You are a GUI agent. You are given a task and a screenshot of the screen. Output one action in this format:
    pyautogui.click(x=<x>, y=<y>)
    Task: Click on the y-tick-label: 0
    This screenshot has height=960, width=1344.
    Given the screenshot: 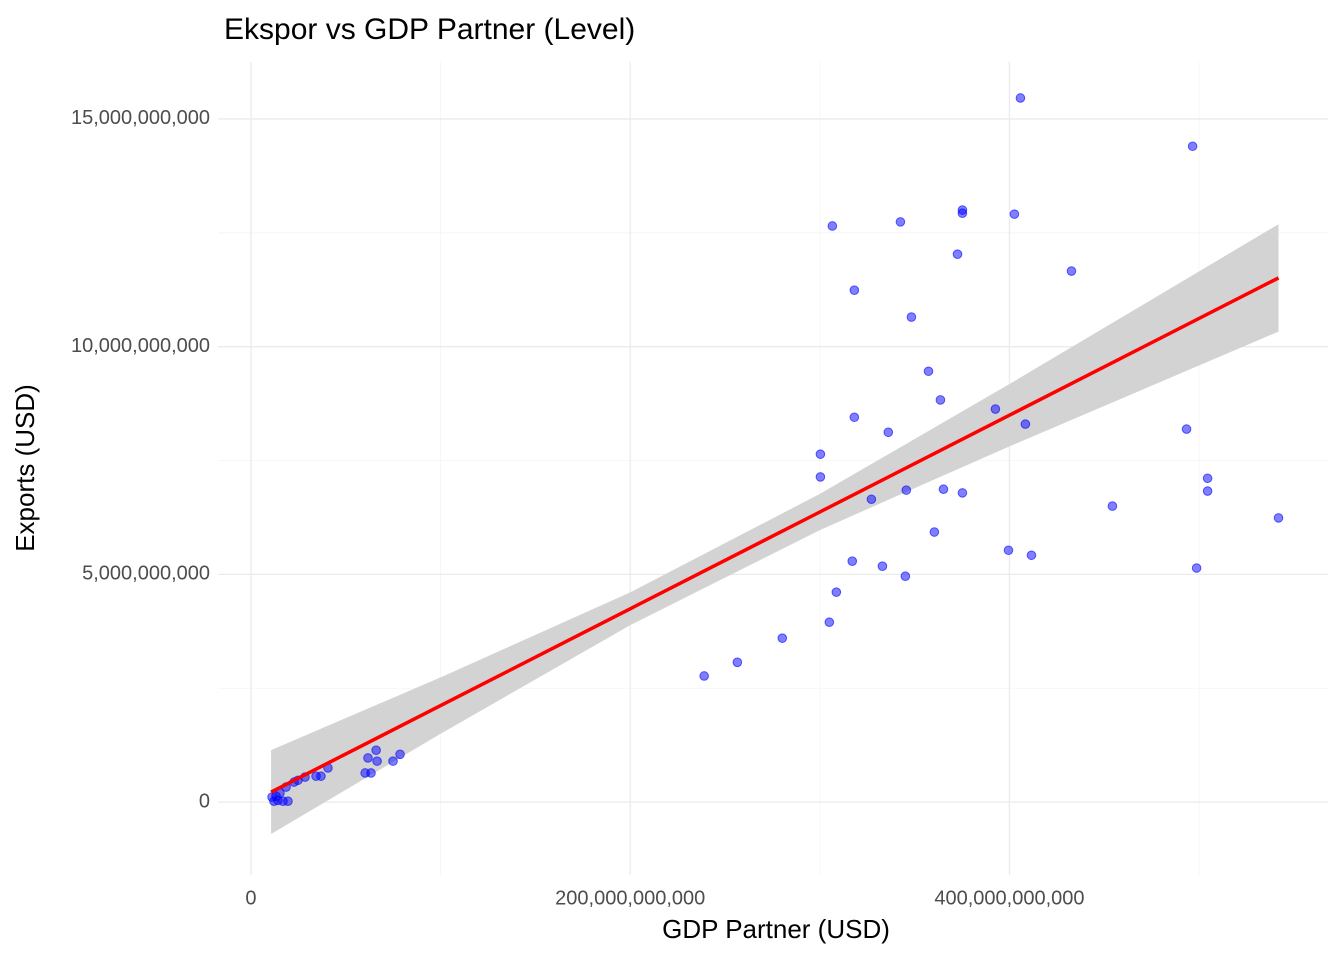 What is the action you would take?
    pyautogui.click(x=204, y=801)
    